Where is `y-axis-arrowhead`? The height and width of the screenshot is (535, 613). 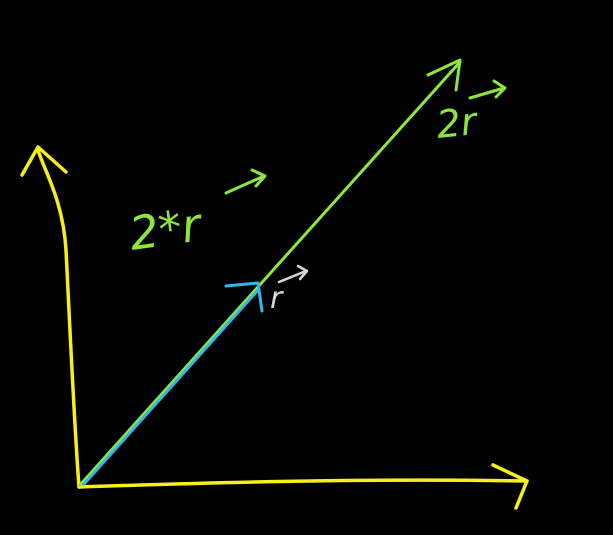
y-axis-arrowhead is located at coordinates (44, 161).